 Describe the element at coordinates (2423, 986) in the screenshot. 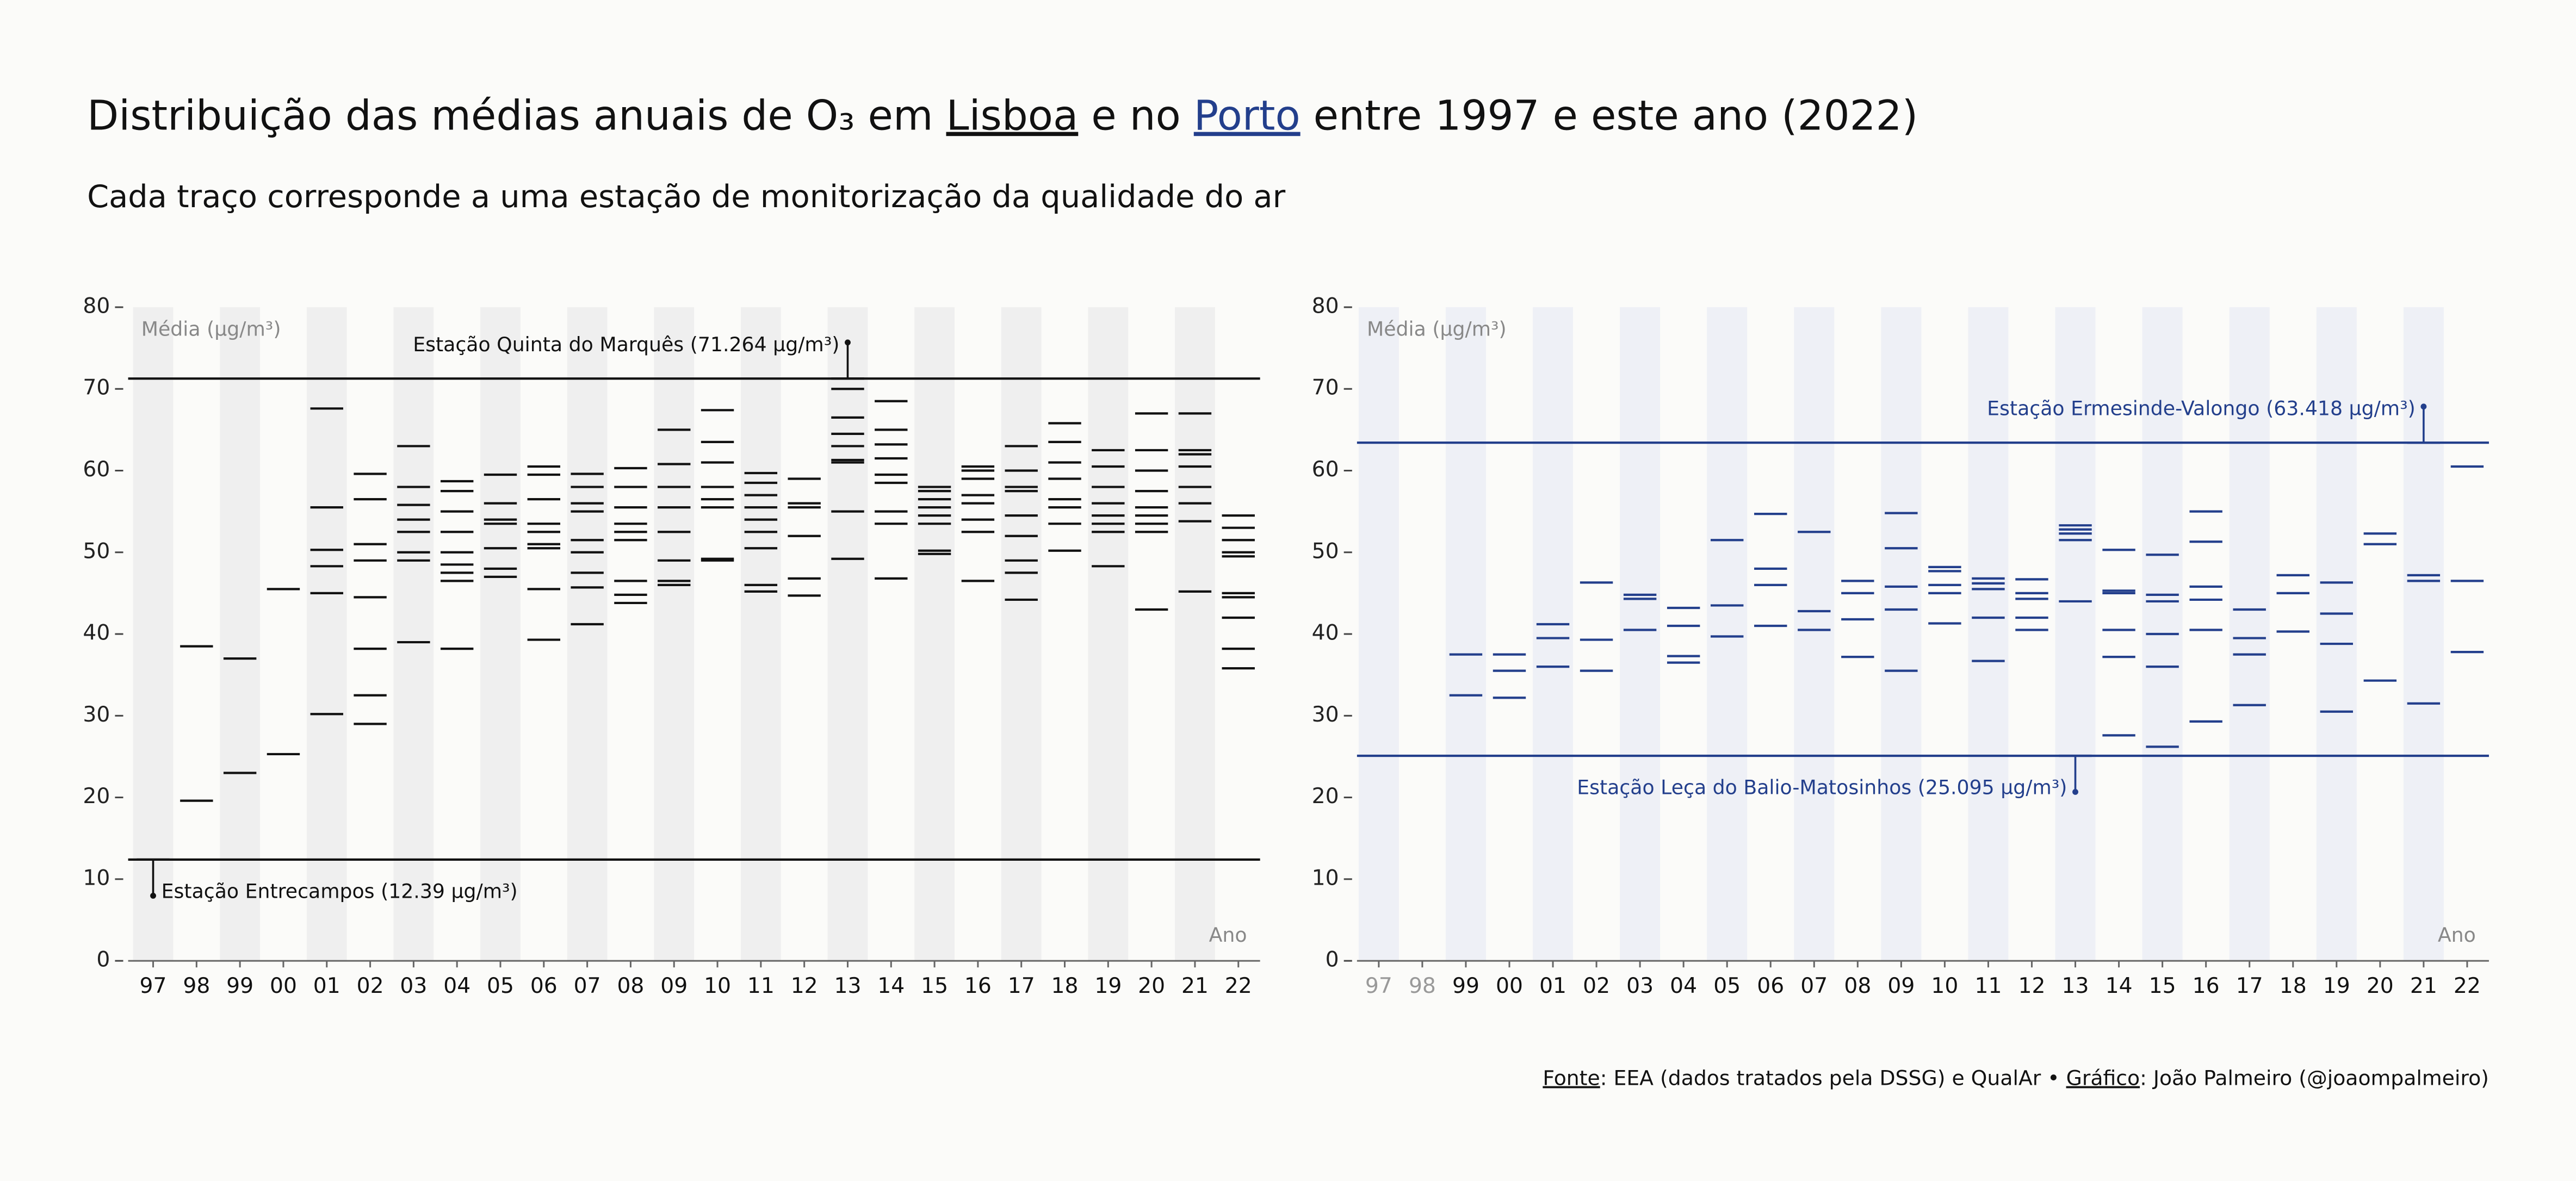

I see `x-tick-label: 21` at that location.